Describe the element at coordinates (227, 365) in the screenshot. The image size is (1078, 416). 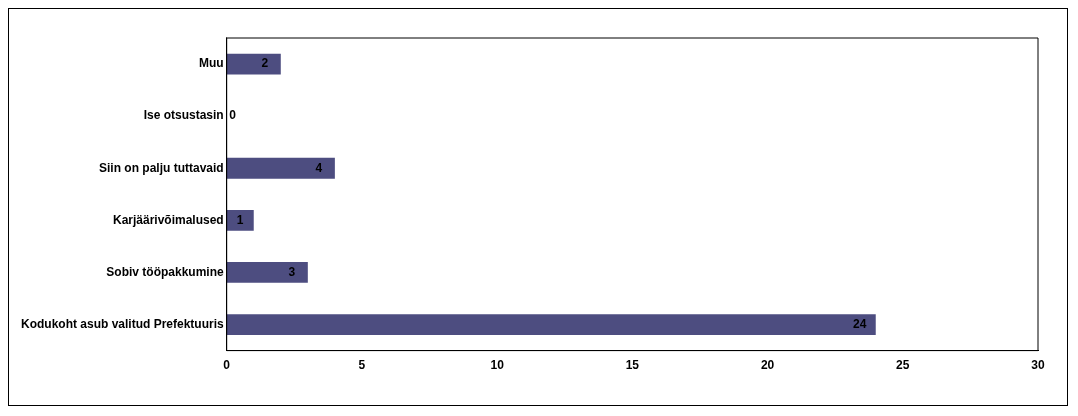
I see `x-tick-label: 0` at that location.